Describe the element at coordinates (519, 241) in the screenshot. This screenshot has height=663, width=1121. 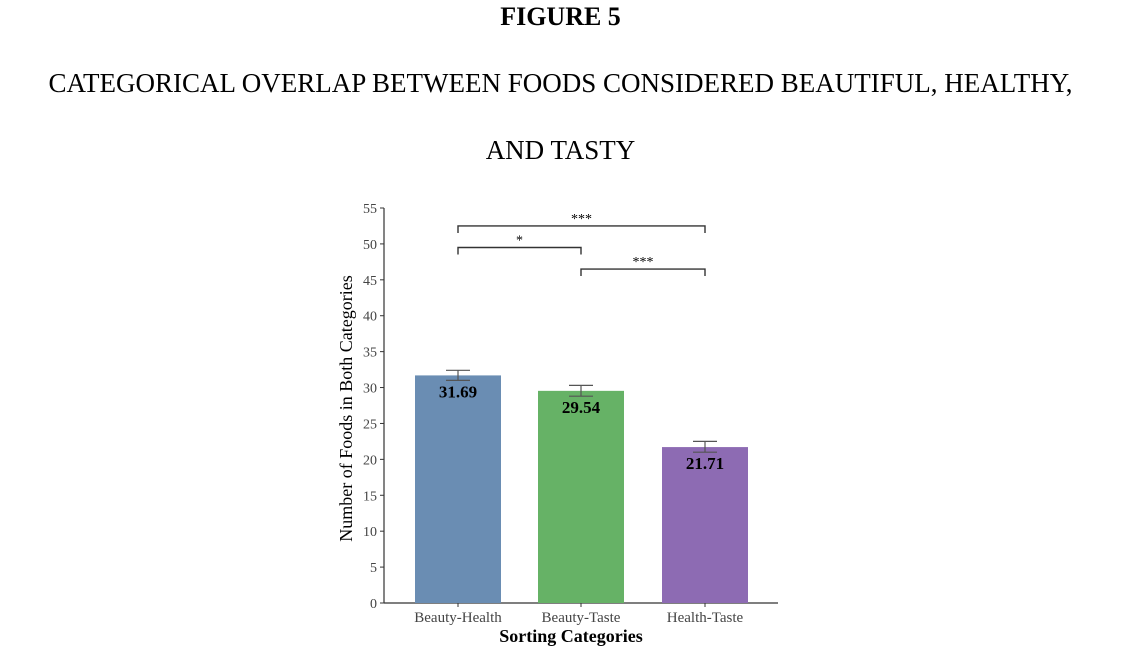
I see `significance-label: *` at that location.